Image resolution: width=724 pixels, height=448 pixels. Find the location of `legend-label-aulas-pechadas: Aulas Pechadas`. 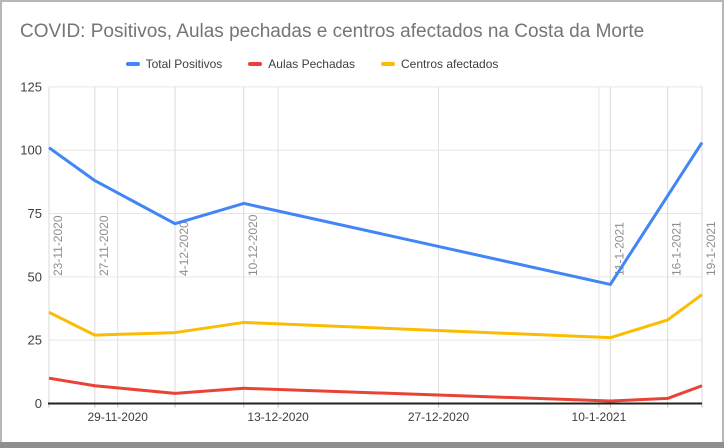

legend-label-aulas-pechadas: Aulas Pechadas is located at coordinates (312, 64).